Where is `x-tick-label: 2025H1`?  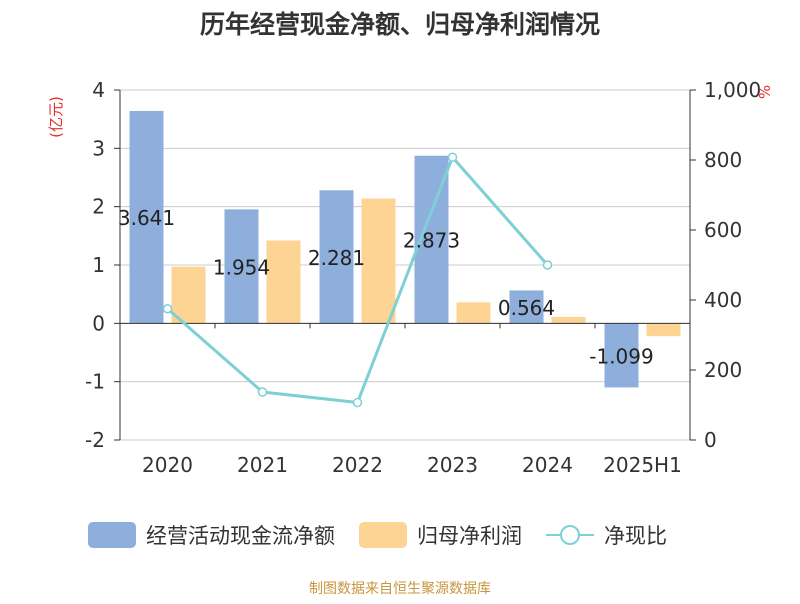 x-tick-label: 2025H1 is located at coordinates (642, 465).